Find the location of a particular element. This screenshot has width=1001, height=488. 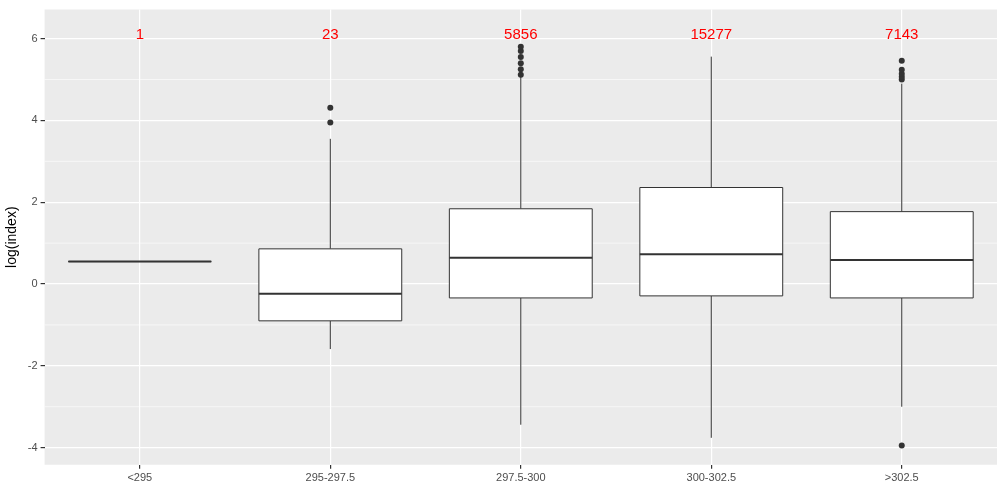

y-tick-label: 0 is located at coordinates (34, 283).